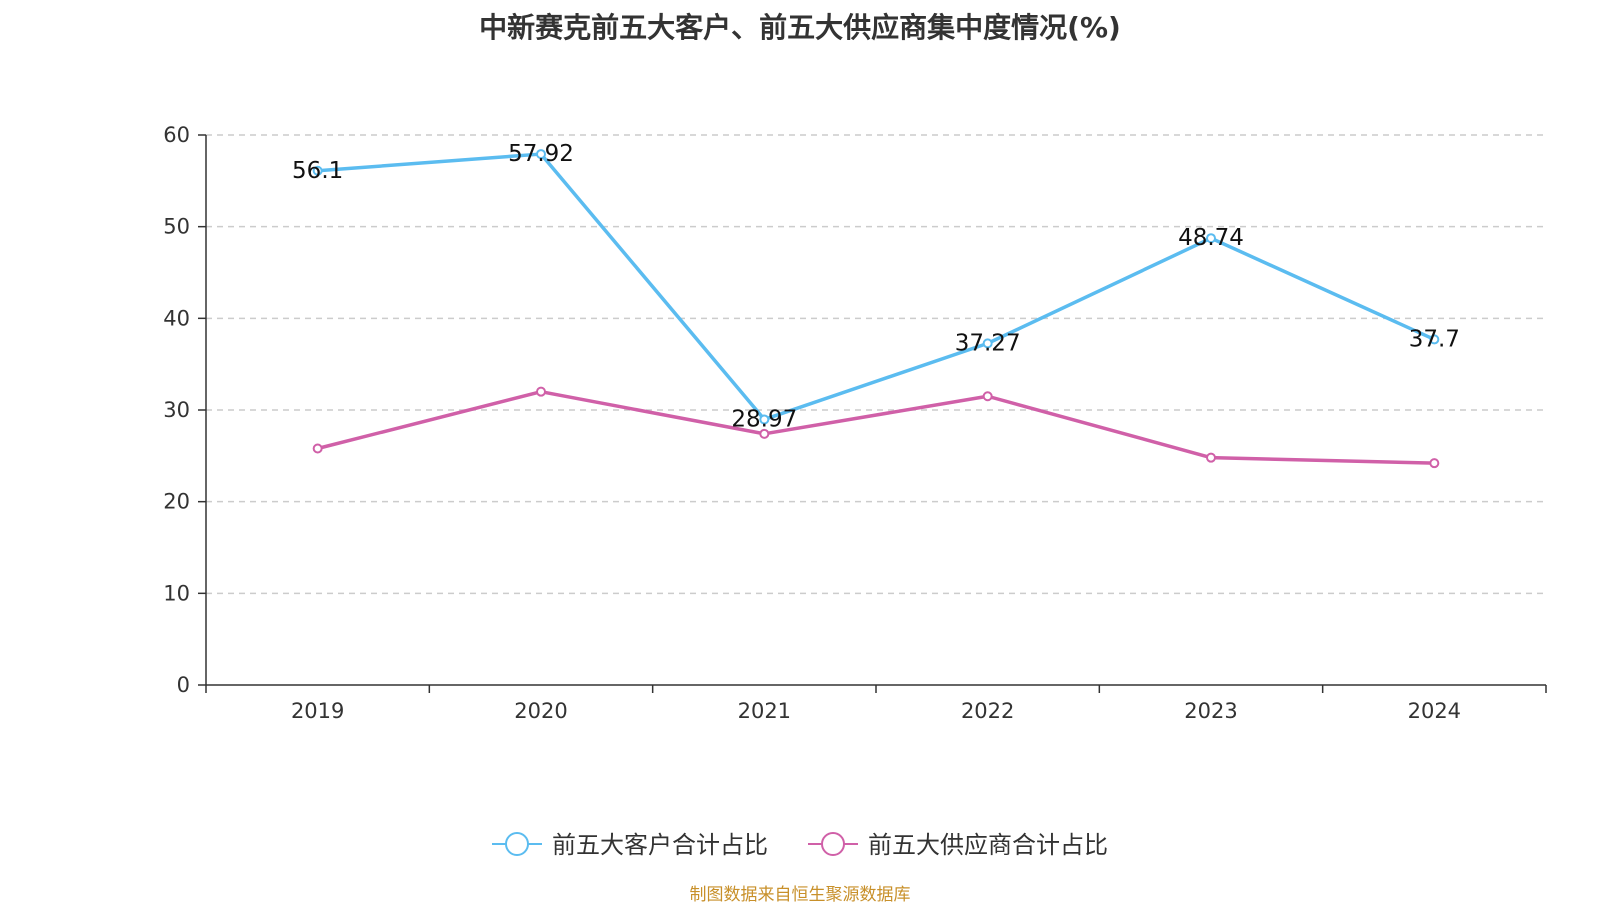  Describe the element at coordinates (988, 845) in the screenshot. I see `legend-label: 前五大供应商合计占比` at that location.